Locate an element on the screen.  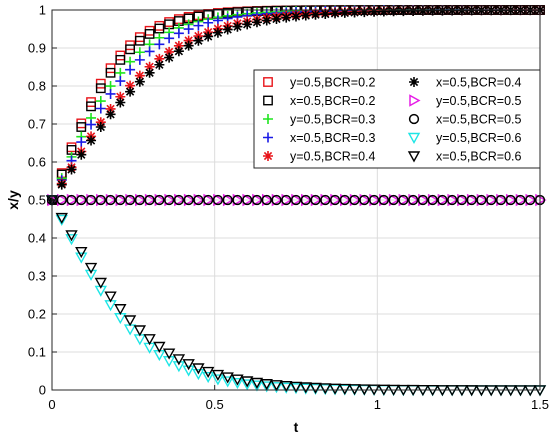
y-axis-ticks: 0 0.1 0.2 0.3 0.4 0.5 0.6 0.7 0.8 0.9 1 is located at coordinates (42, 200).